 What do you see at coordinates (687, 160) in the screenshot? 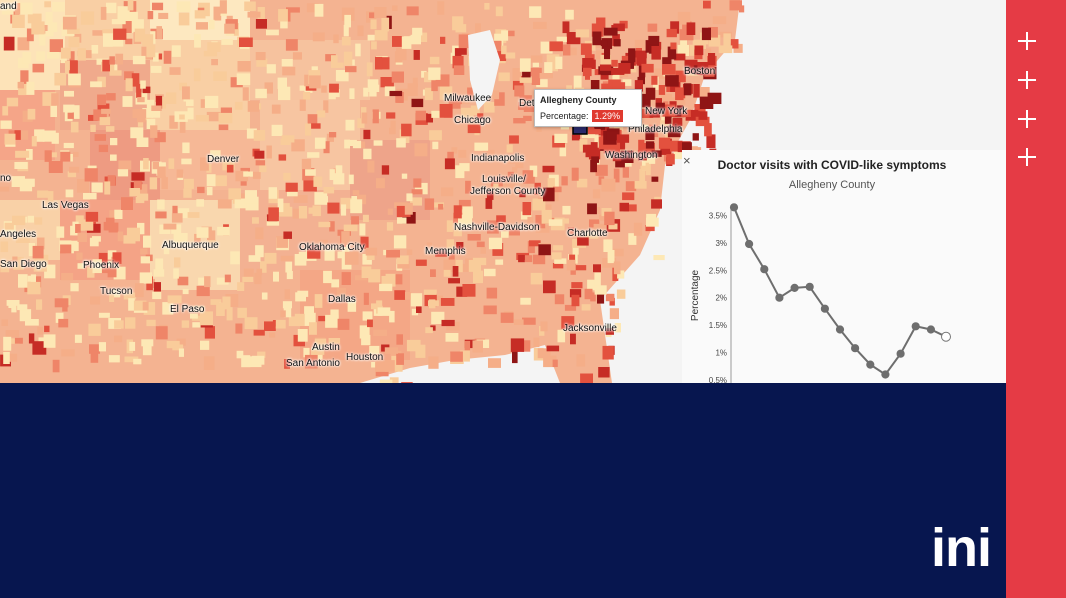
I see `close-icon: ×` at bounding box center [687, 160].